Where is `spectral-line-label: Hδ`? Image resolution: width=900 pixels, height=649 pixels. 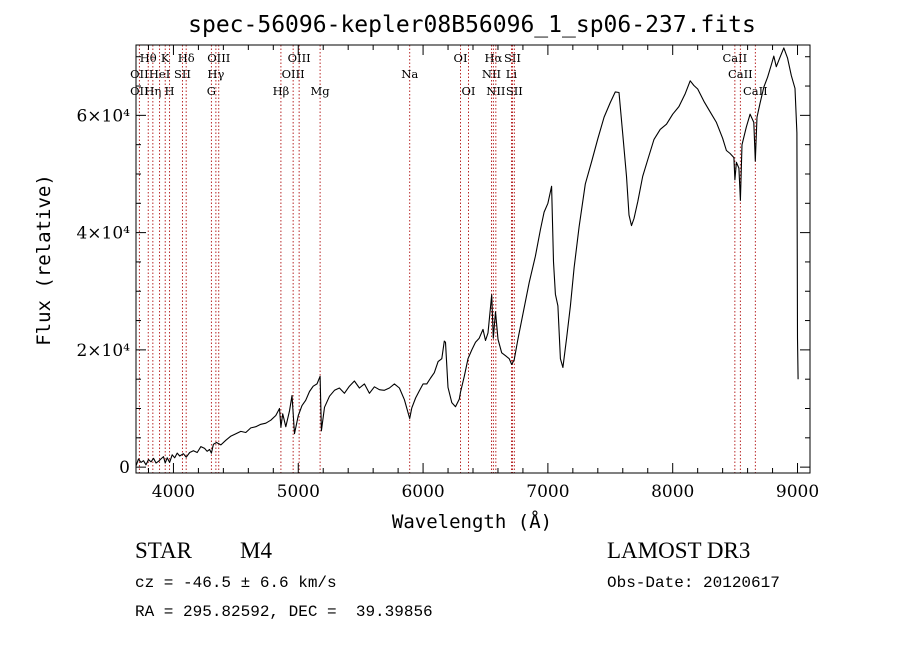
spectral-line-label: Hδ is located at coordinates (186, 58).